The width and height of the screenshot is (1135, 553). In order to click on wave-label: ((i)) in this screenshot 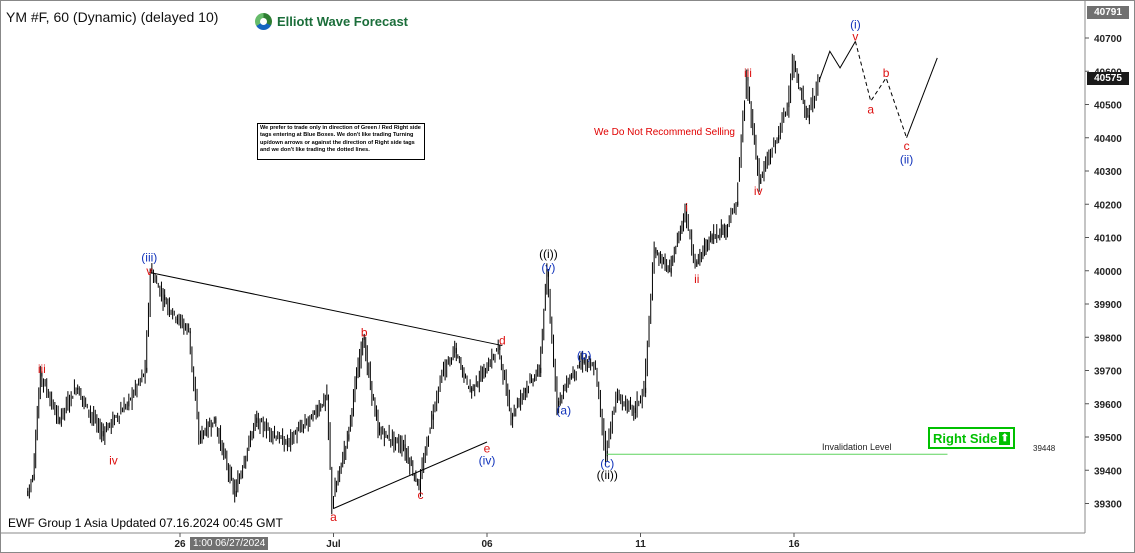, I will do `click(548, 254)`.